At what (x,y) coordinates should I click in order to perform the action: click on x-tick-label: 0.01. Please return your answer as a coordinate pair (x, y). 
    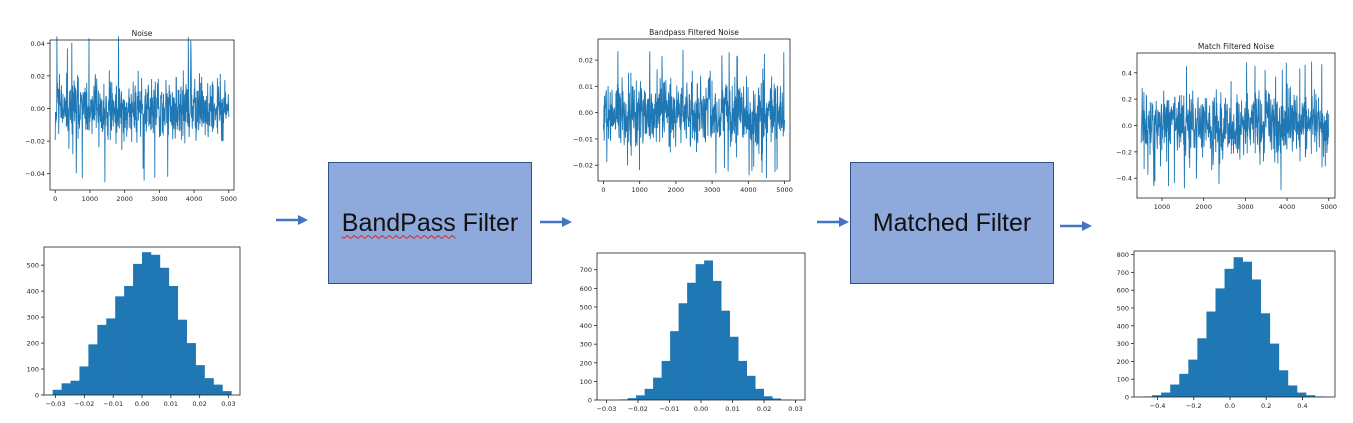
    Looking at the image, I should click on (732, 409).